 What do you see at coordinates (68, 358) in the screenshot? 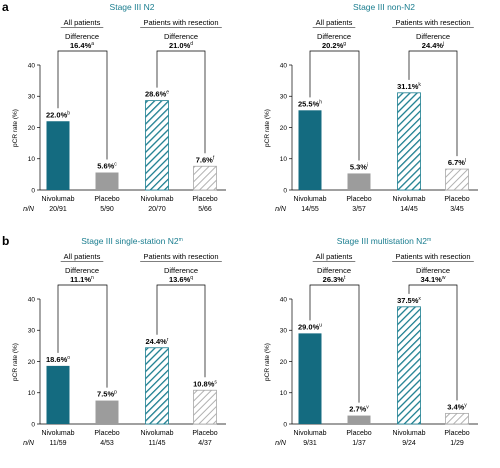
I see `bar-value-label-superscript: o` at bounding box center [68, 358].